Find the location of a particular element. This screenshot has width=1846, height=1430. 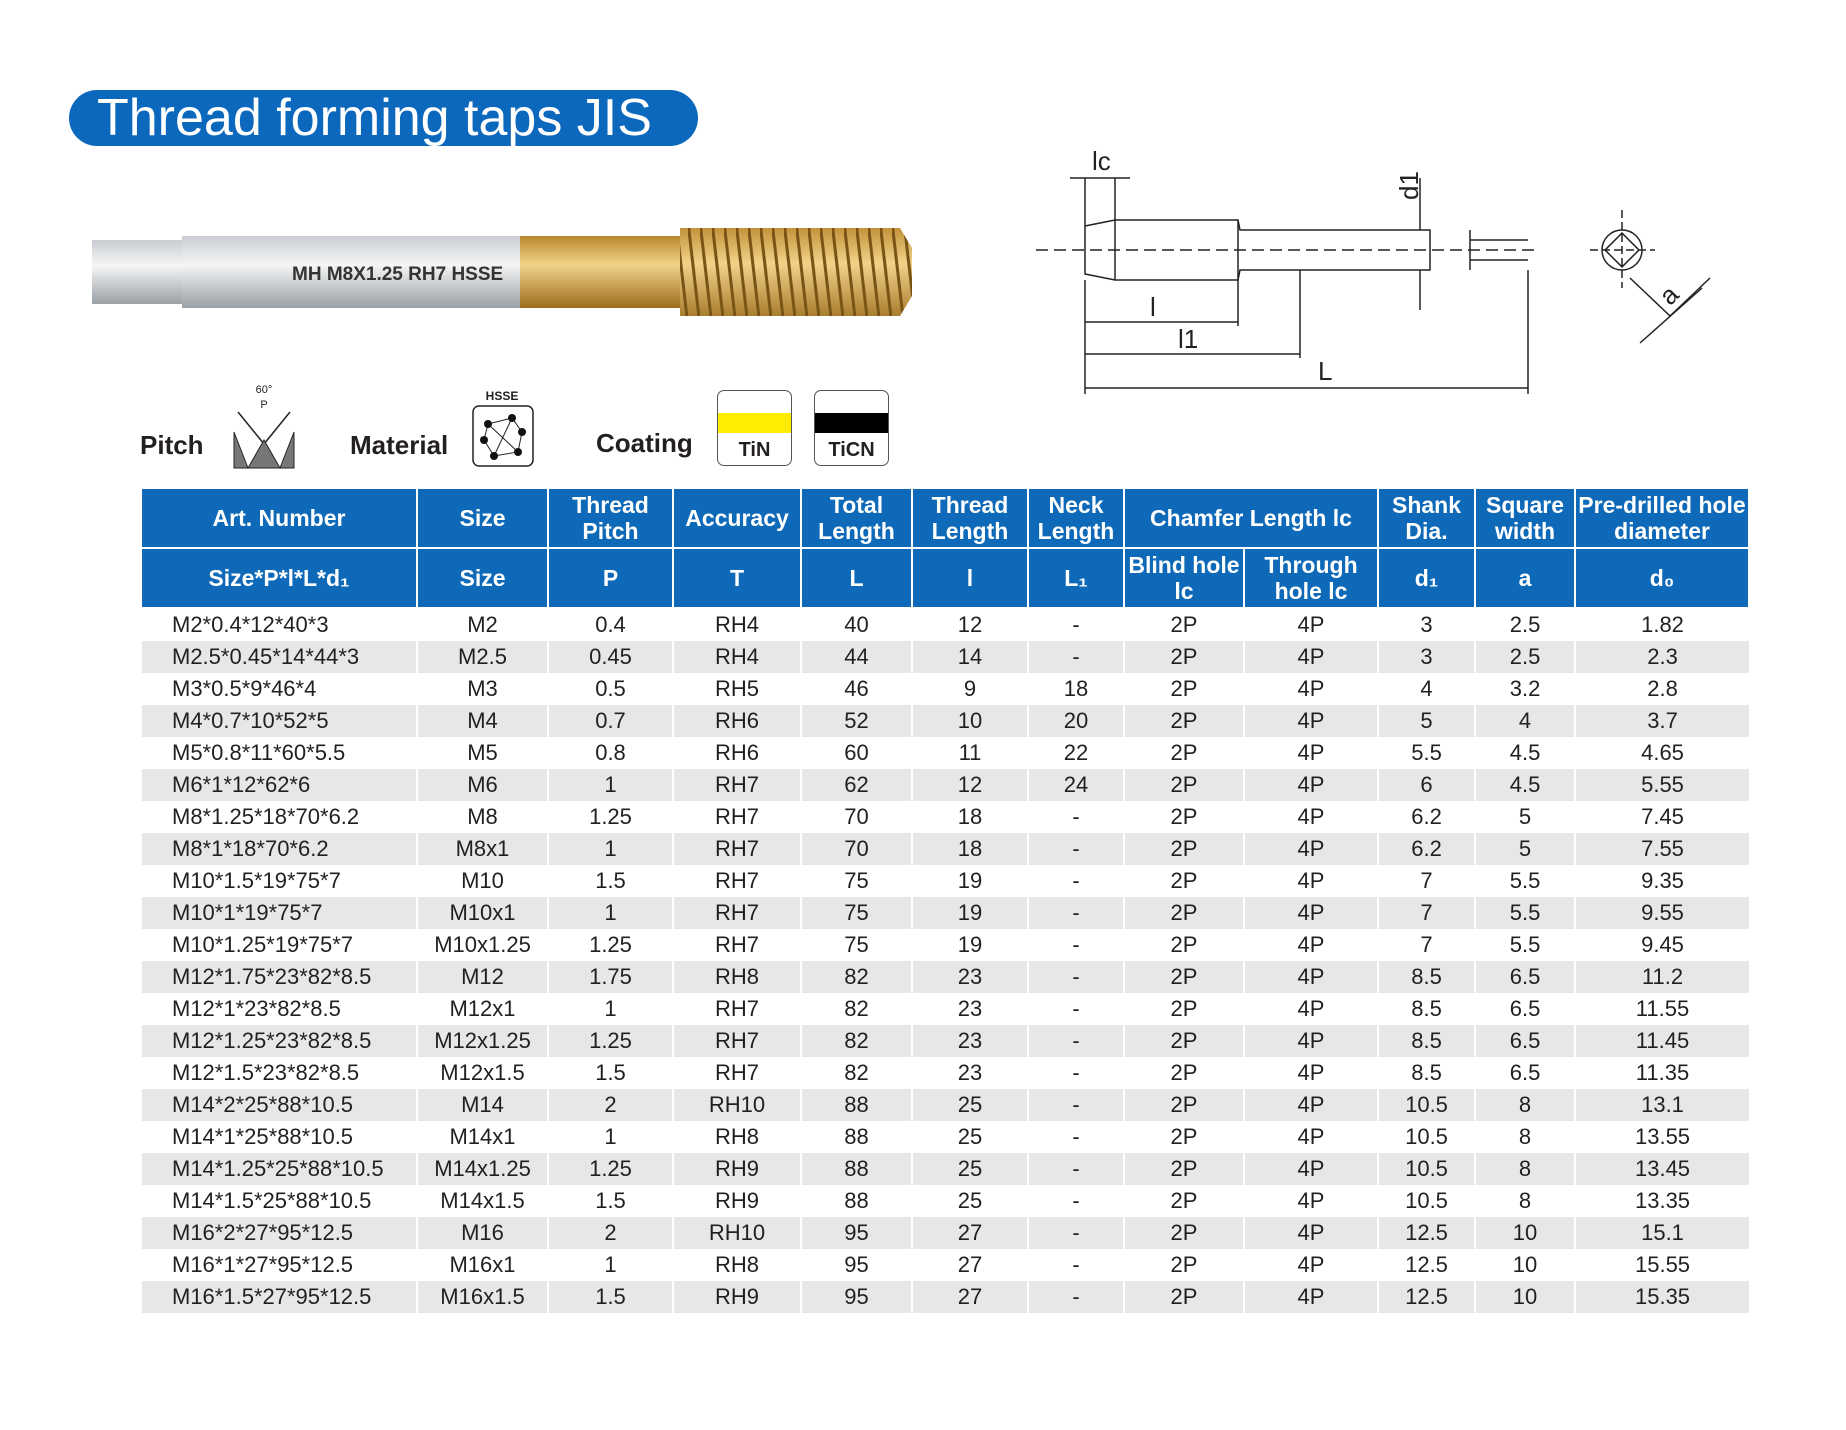

table-cell: RH9 is located at coordinates (736, 1169).